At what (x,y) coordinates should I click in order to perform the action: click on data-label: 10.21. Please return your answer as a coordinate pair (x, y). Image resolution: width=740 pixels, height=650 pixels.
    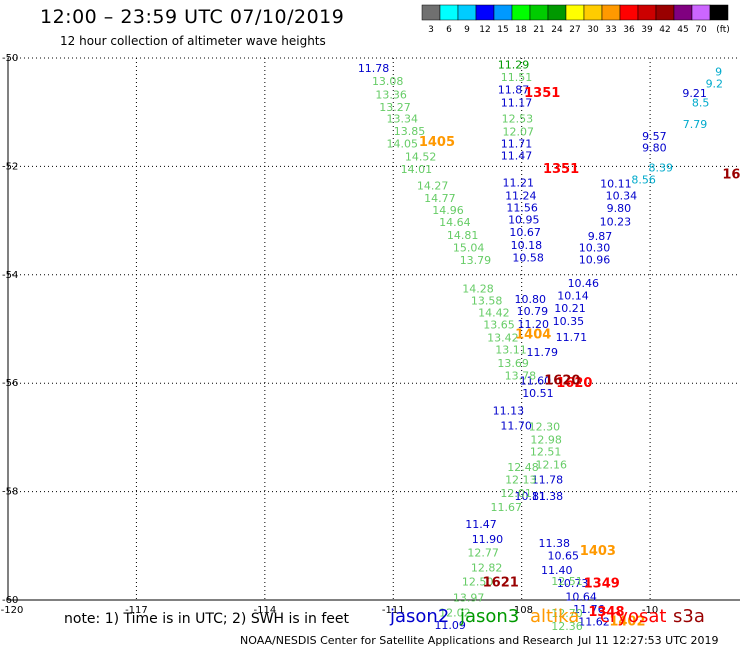
    Looking at the image, I should click on (570, 308).